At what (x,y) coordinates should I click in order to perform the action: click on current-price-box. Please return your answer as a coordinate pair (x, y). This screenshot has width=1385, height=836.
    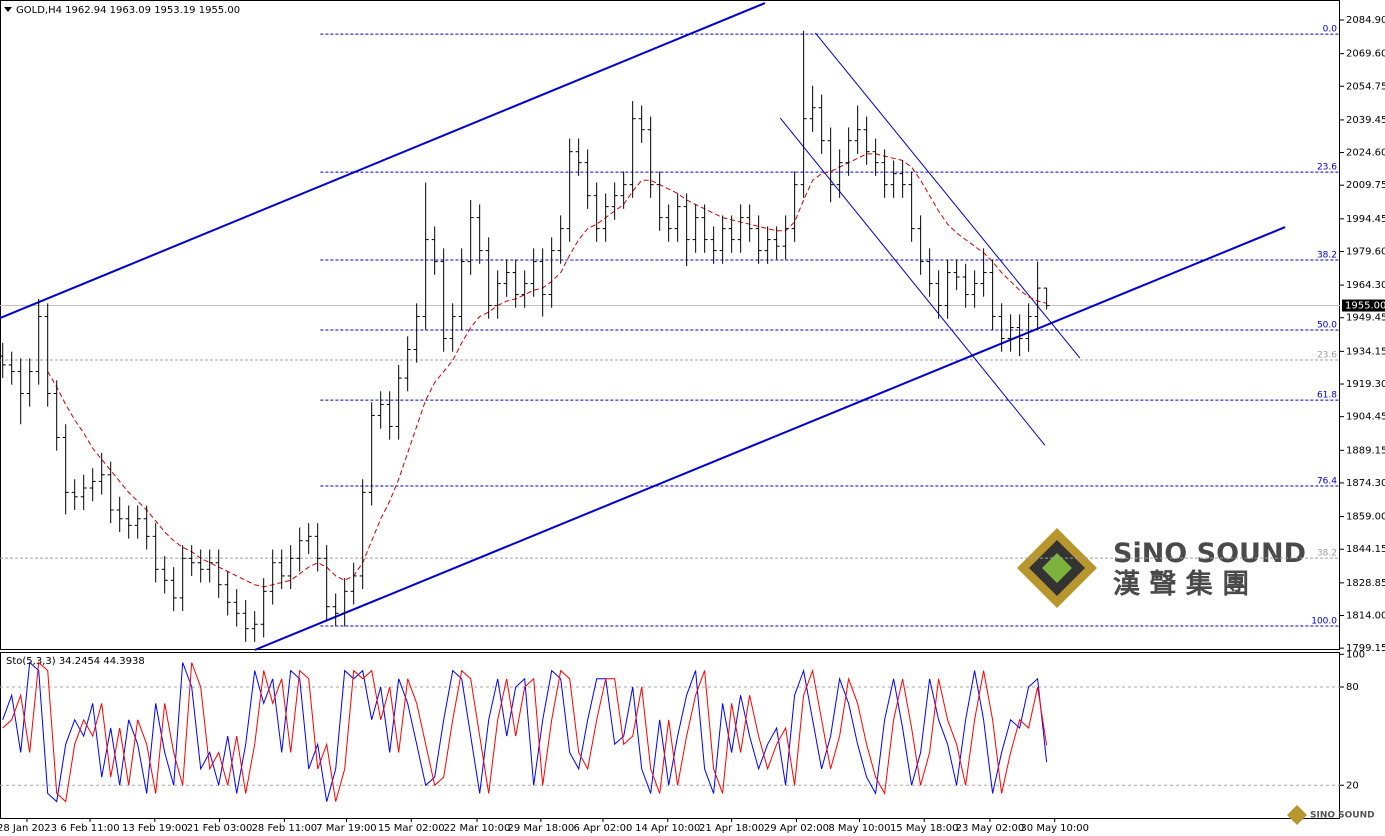
    Looking at the image, I should click on (1363, 305).